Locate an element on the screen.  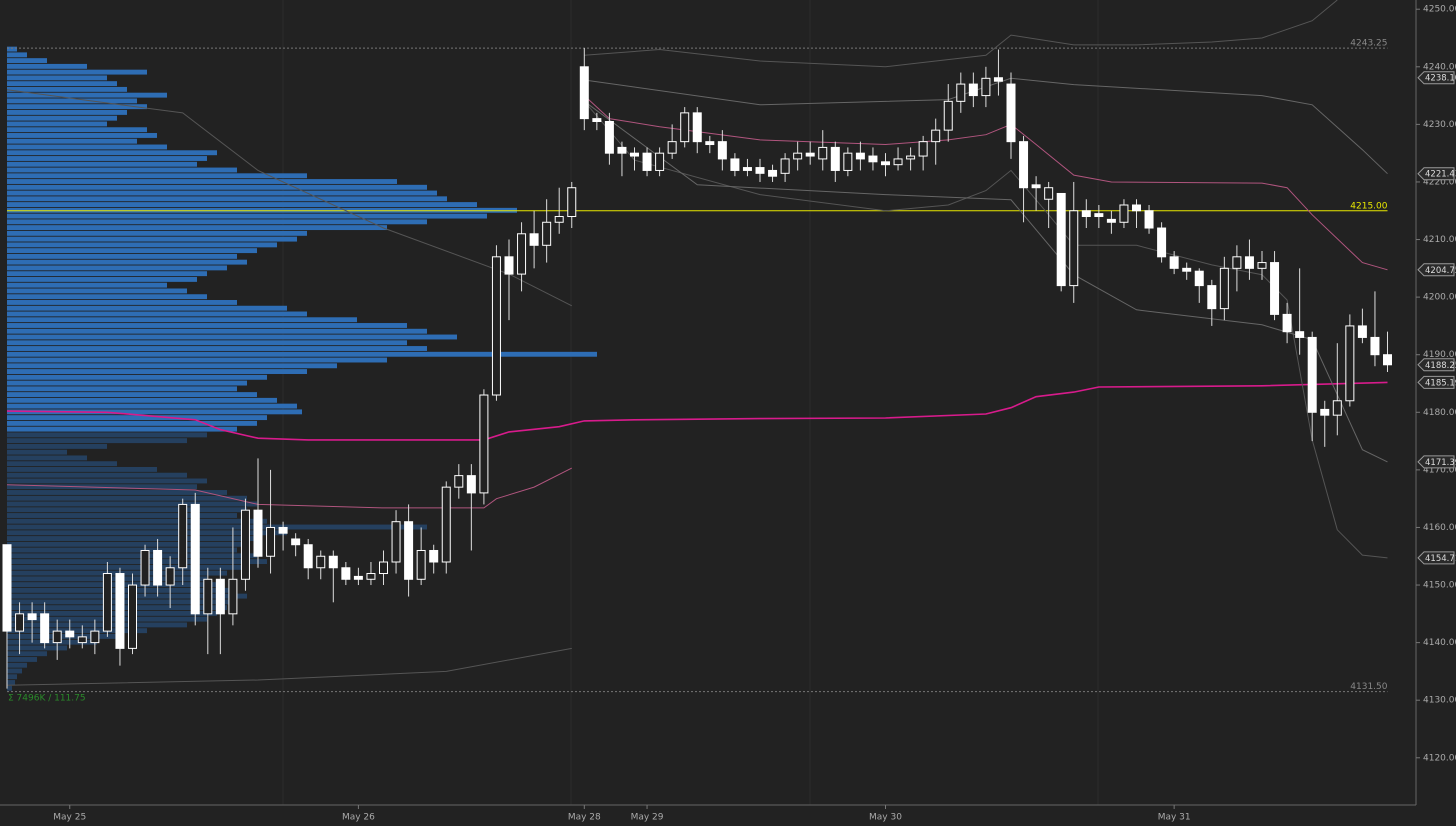
y-tick-label: 4170.00 is located at coordinates (1439, 470).